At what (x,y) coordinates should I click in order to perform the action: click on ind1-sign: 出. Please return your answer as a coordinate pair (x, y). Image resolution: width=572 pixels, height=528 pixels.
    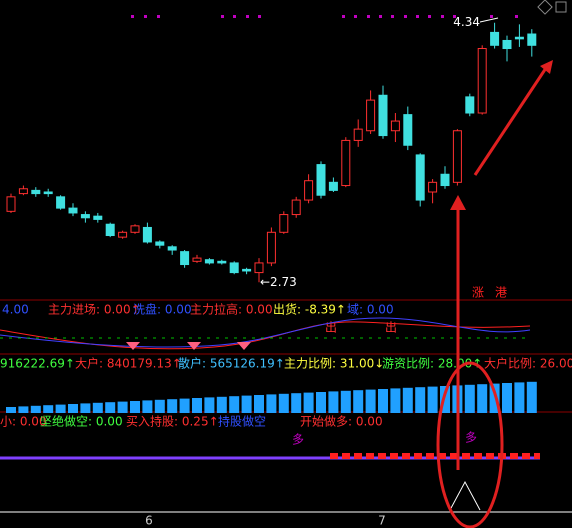
    Looking at the image, I should click on (391, 328).